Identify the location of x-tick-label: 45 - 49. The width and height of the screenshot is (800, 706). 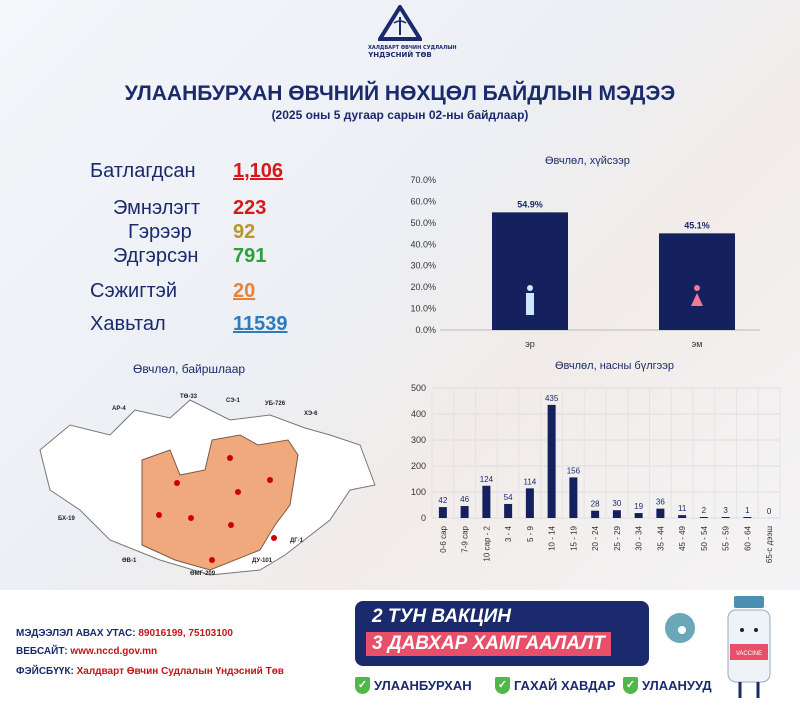
(682, 537).